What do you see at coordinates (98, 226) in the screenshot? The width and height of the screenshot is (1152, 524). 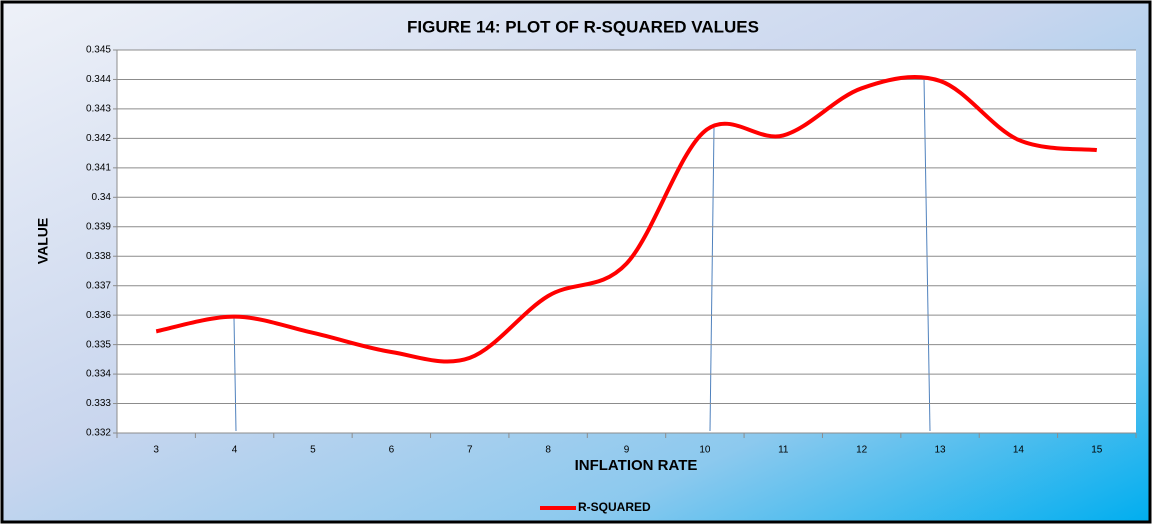 I see `y-tick-label: 0.339` at bounding box center [98, 226].